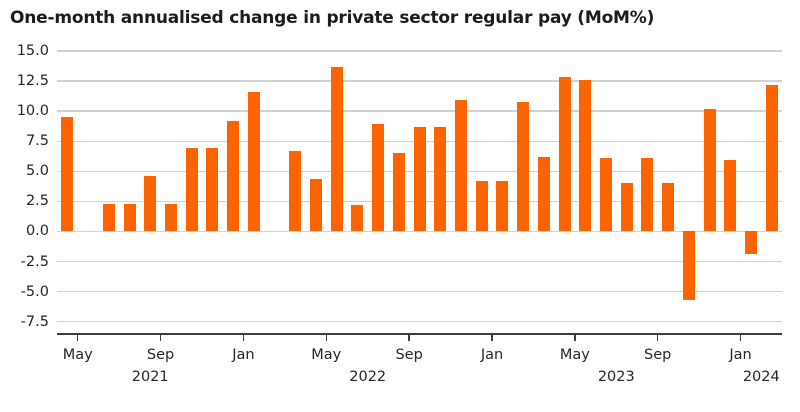  What do you see at coordinates (32, 111) in the screenshot?
I see `y-tick-label: 10.0` at bounding box center [32, 111].